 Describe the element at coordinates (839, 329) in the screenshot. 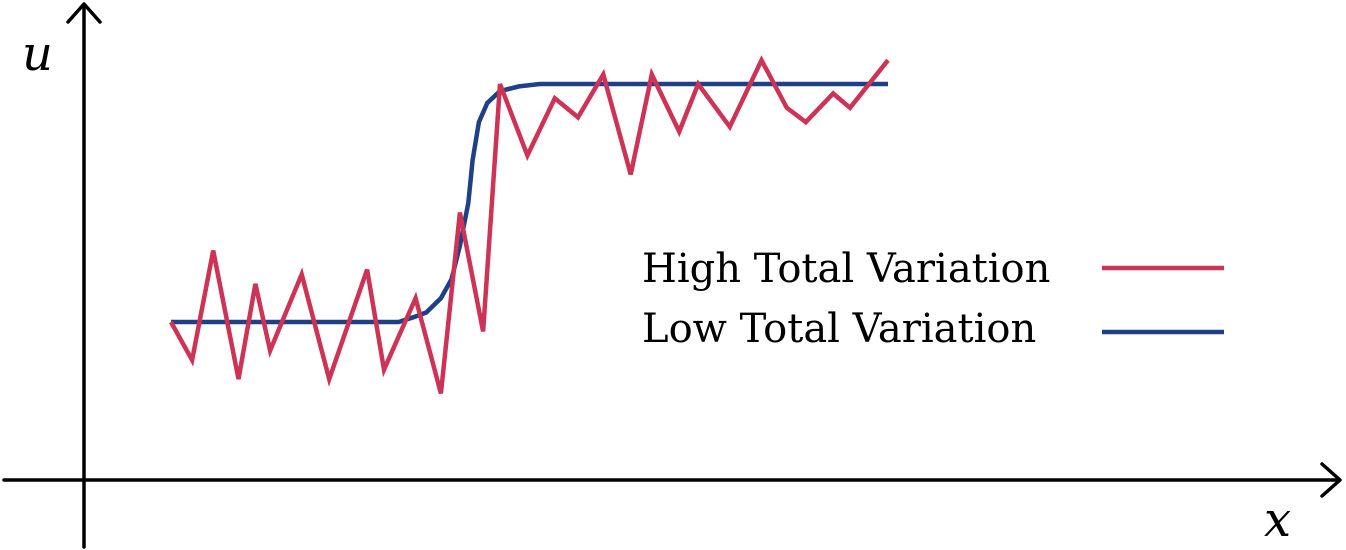

I see `legend-label-low-tv: Low Total Variation` at that location.